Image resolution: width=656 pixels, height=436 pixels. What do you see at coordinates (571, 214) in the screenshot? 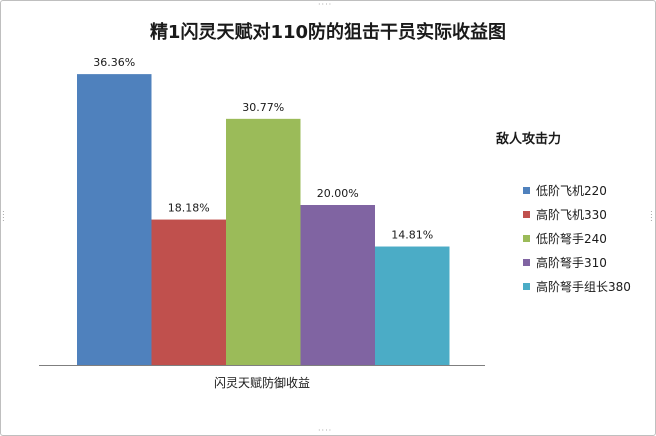
I see `legend-label: 高阶飞机330` at bounding box center [571, 214].